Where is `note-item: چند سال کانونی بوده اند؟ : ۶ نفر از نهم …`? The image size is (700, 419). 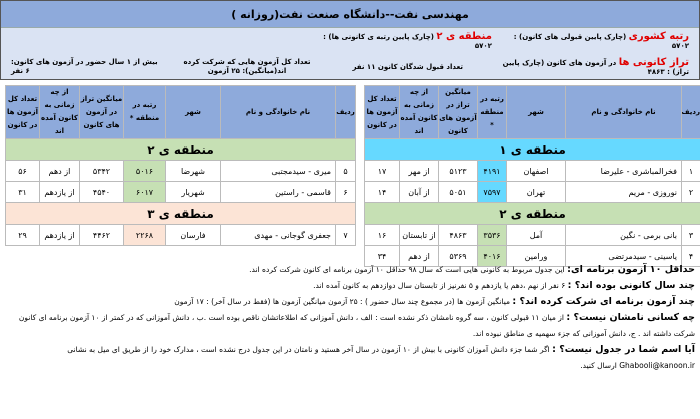
note-item: چند سال کانونی بوده اند؟ : ۶ نفر از نهم … is located at coordinates (350, 286).